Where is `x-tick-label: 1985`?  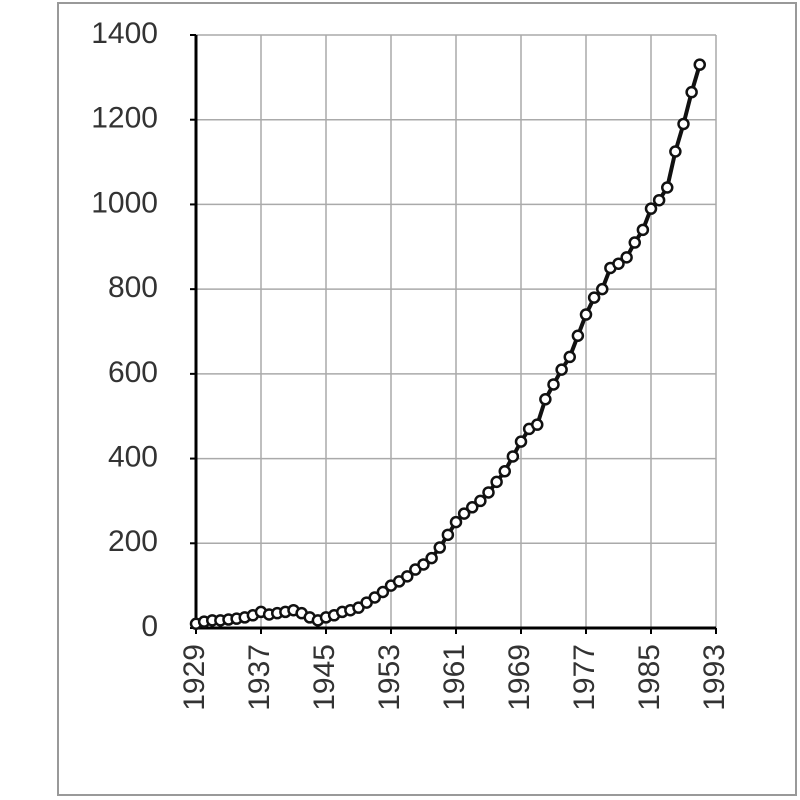
x-tick-label: 1985 is located at coordinates (649, 677).